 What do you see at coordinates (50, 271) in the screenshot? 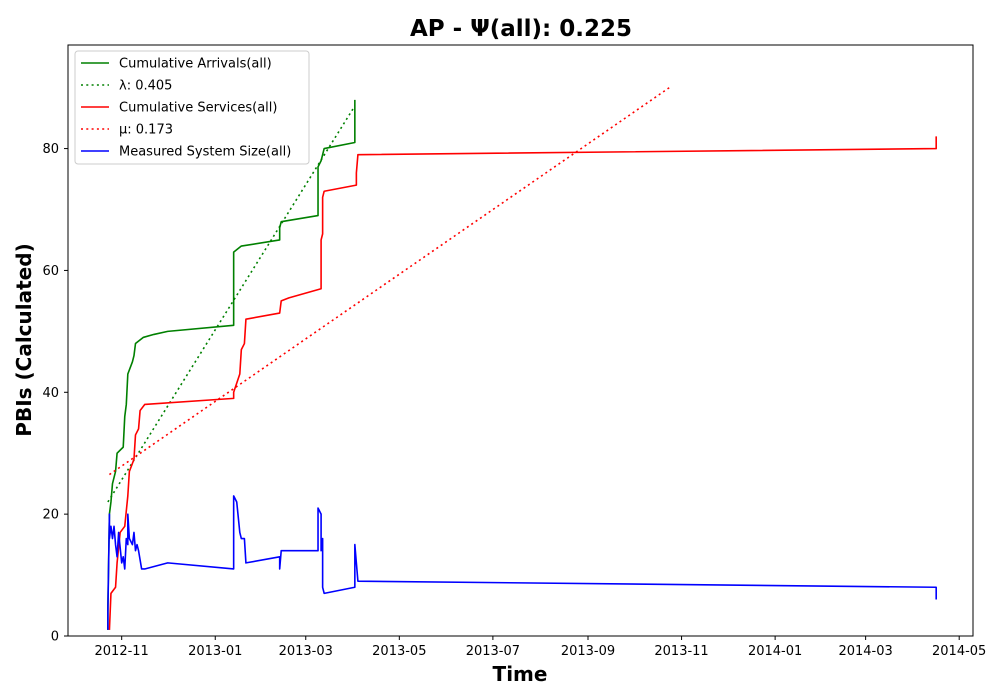
I see `y-tick-label: 60` at bounding box center [50, 271].